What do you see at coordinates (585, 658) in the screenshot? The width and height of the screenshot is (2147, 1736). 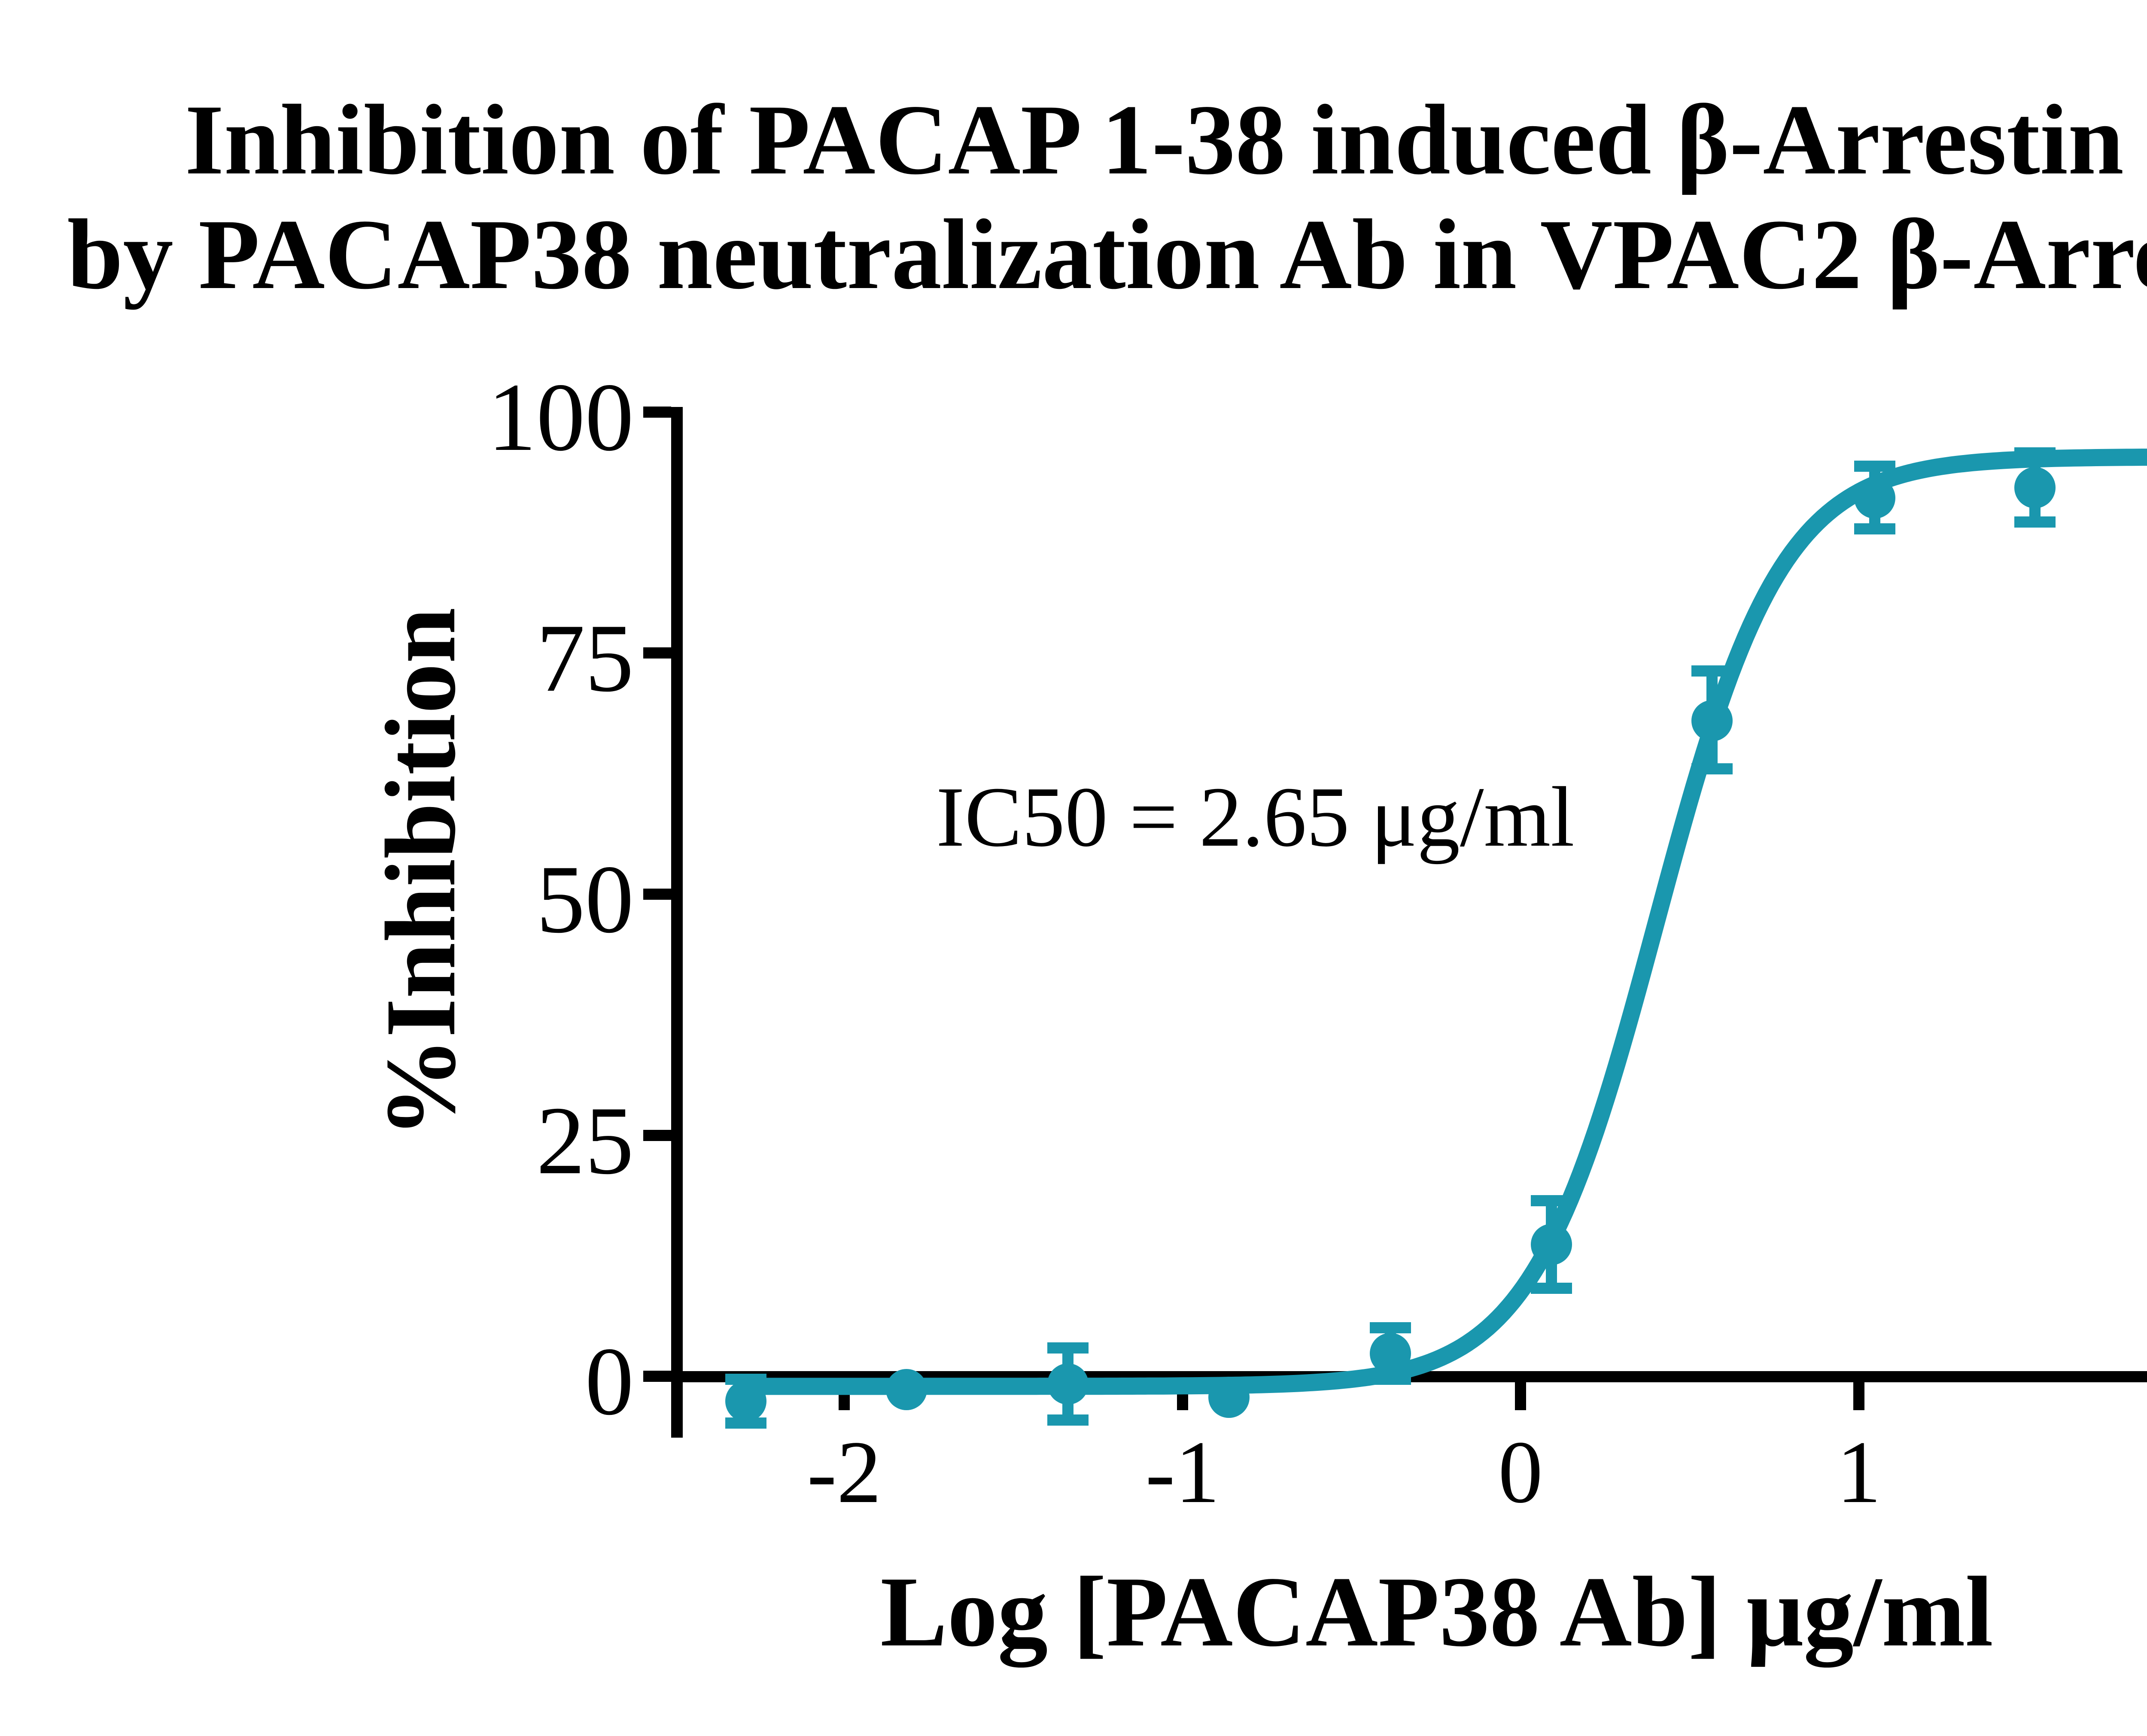 I see `svg-text: 75` at bounding box center [585, 658].